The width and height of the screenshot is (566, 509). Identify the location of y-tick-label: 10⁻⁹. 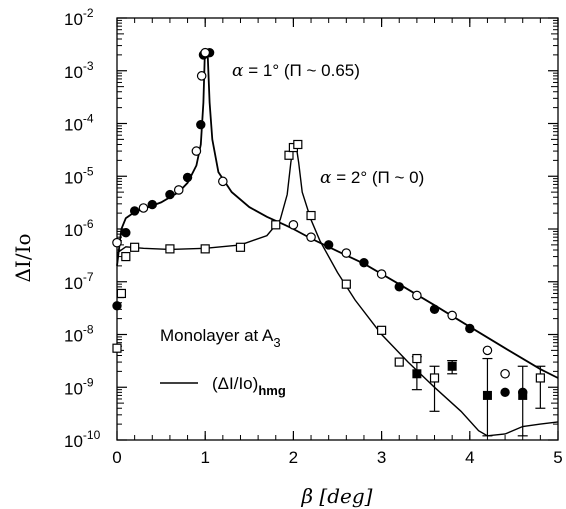
(79, 386).